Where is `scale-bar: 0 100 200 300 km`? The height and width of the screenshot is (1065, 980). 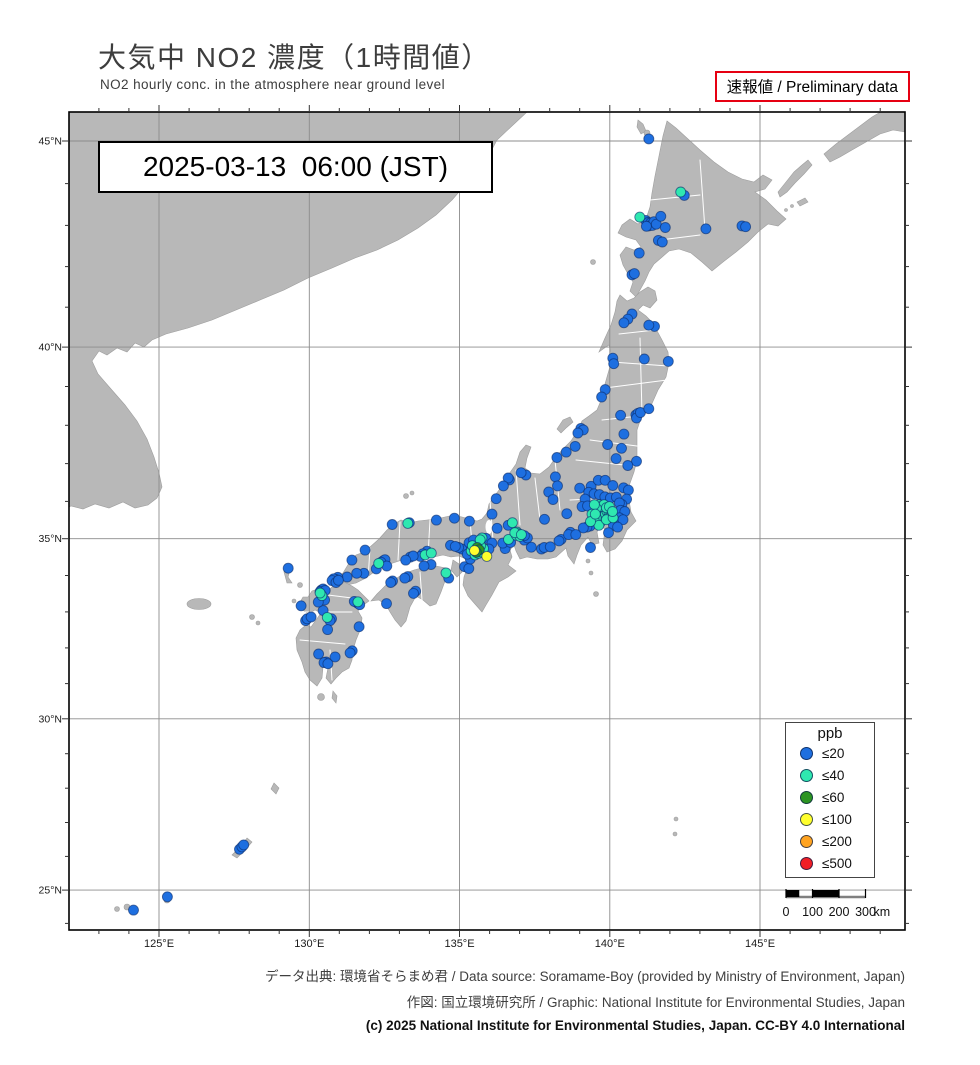
scale-bar: 0 100 200 300 km is located at coordinates (848, 905).